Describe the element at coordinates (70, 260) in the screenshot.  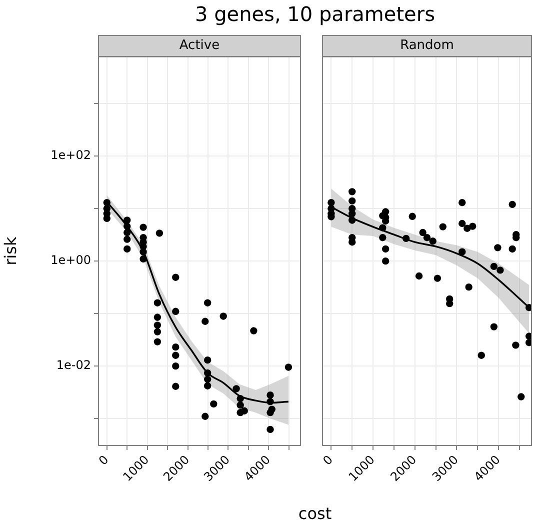
I see `y-tick-label: 1e+00` at that location.